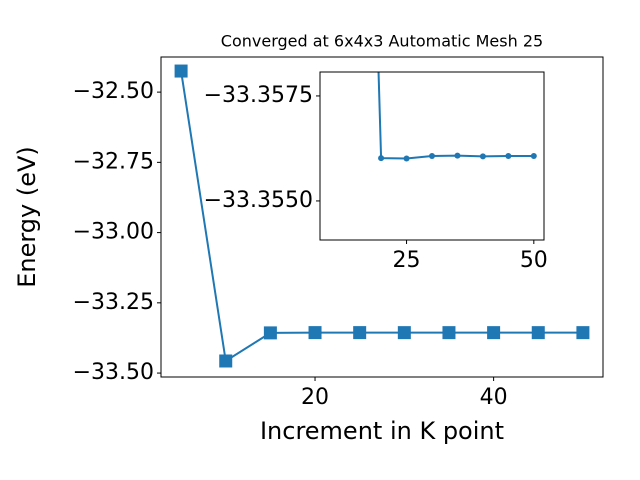  I want to click on chart-title: Converged at 6x4x3 Automatic Mesh 25, so click(382, 41).